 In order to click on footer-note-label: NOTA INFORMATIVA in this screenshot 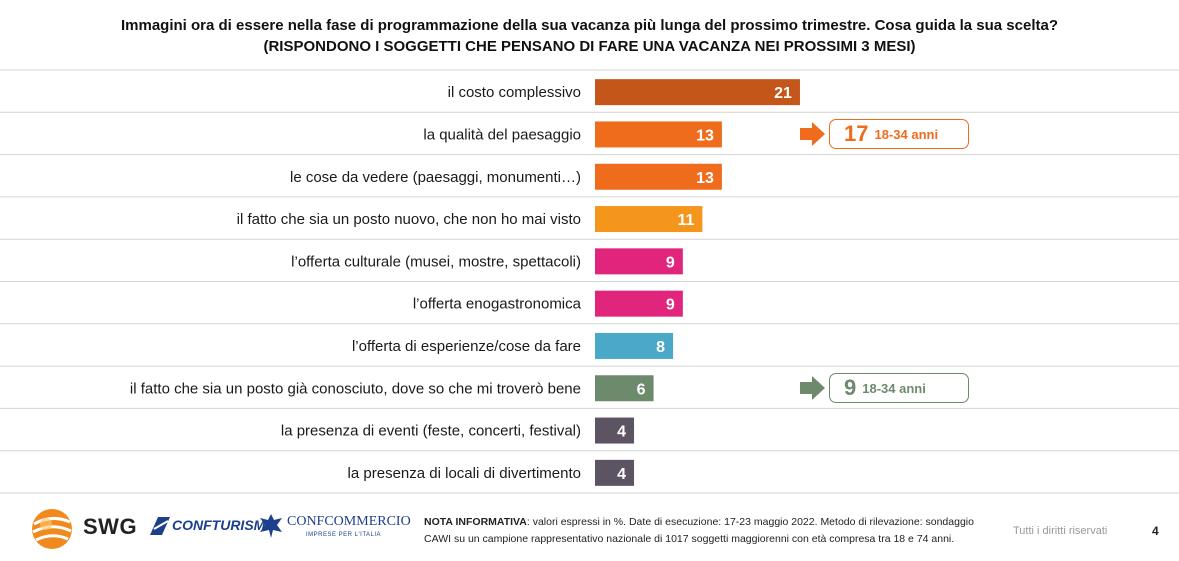, I will do `click(475, 522)`.